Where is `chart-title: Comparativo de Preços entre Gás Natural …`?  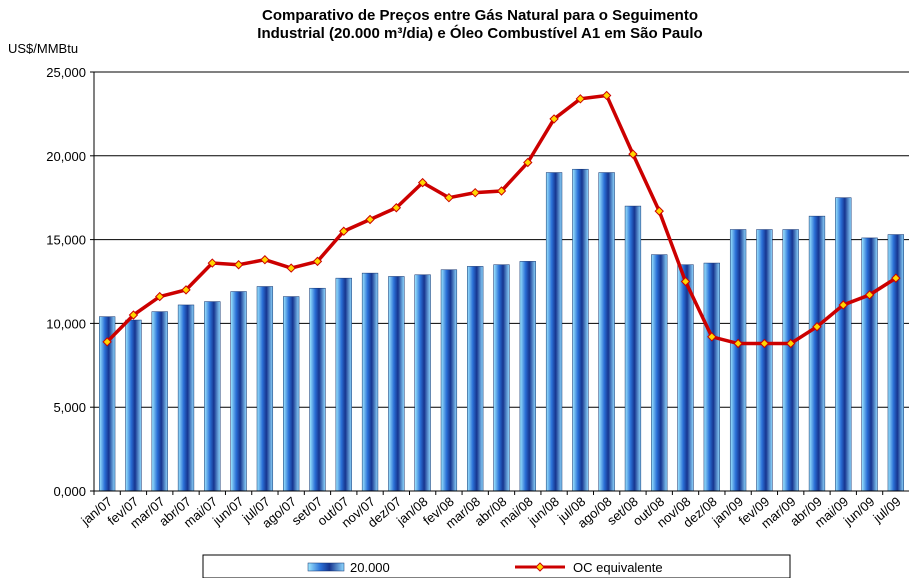
chart-title: Comparativo de Preços entre Gás Natural … is located at coordinates (480, 15).